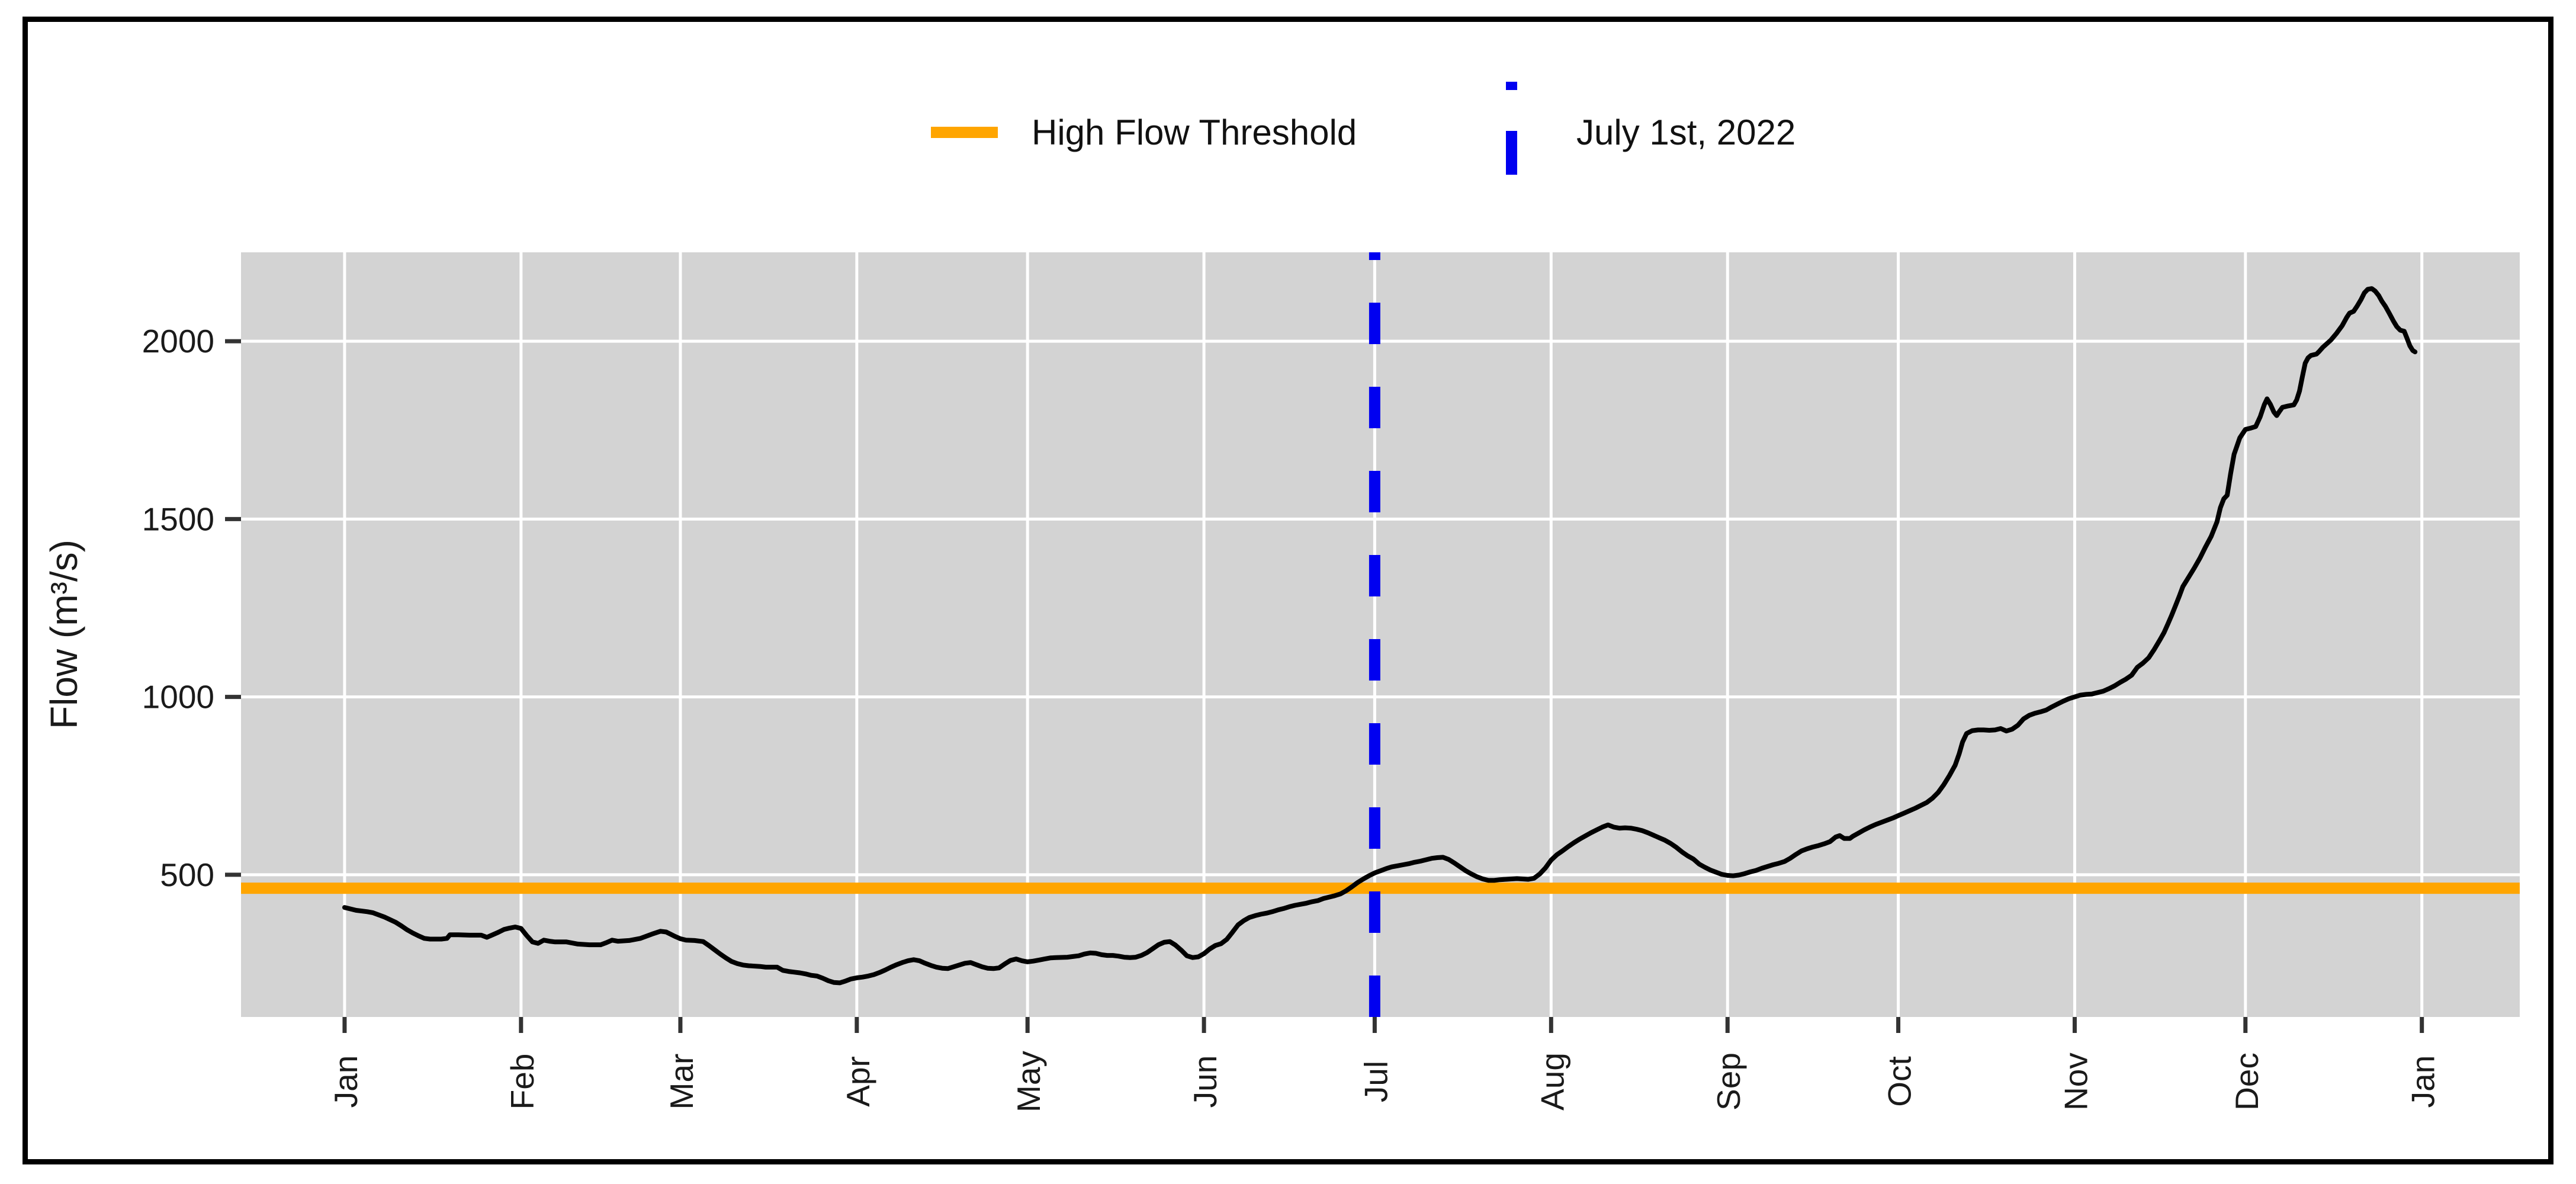 This screenshot has width=2576, height=1184. I want to click on x-tick-label: Dec, so click(2246, 1082).